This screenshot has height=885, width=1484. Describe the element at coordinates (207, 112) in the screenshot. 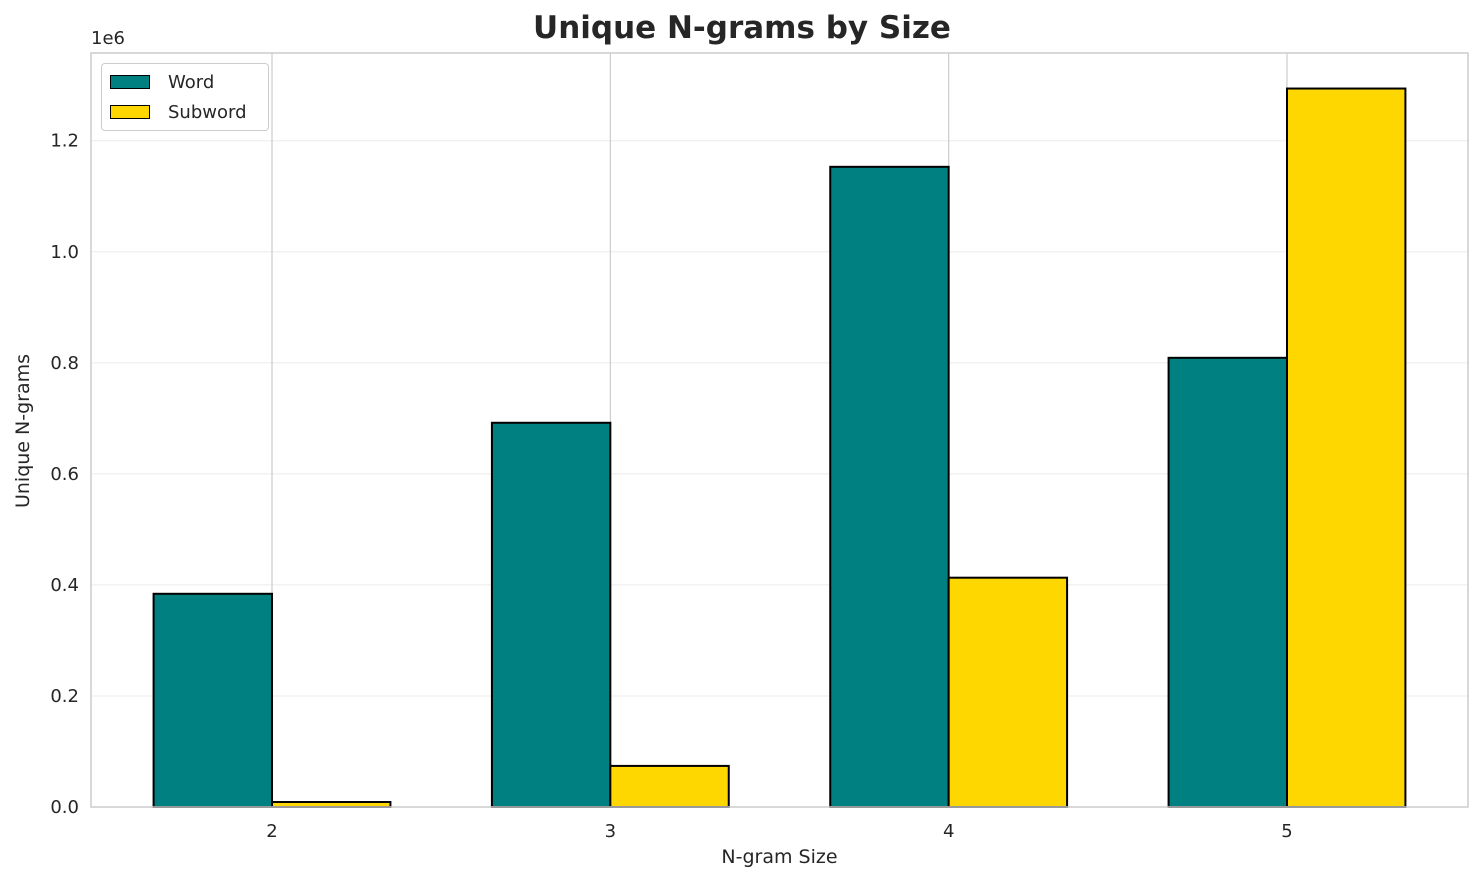

I see `legend-label-subword: Subword` at that location.